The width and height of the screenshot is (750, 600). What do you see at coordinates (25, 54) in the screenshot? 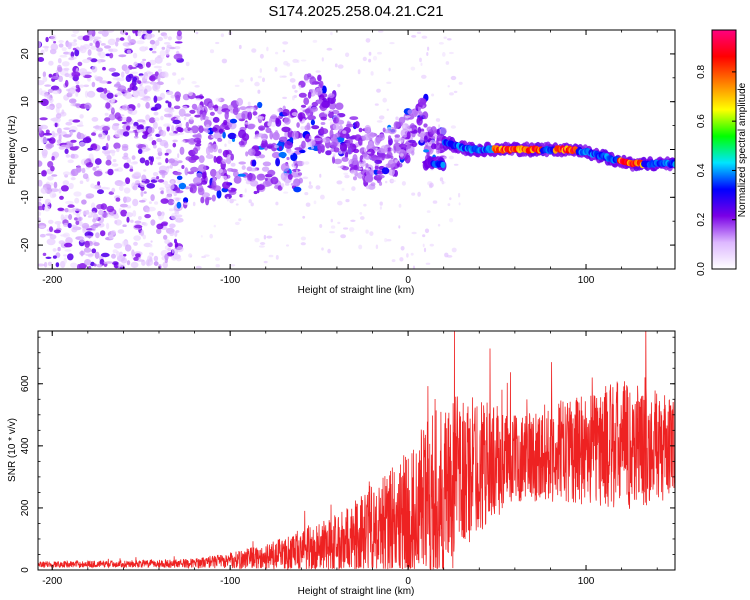
I see `y-tick-label: 20` at bounding box center [25, 54].